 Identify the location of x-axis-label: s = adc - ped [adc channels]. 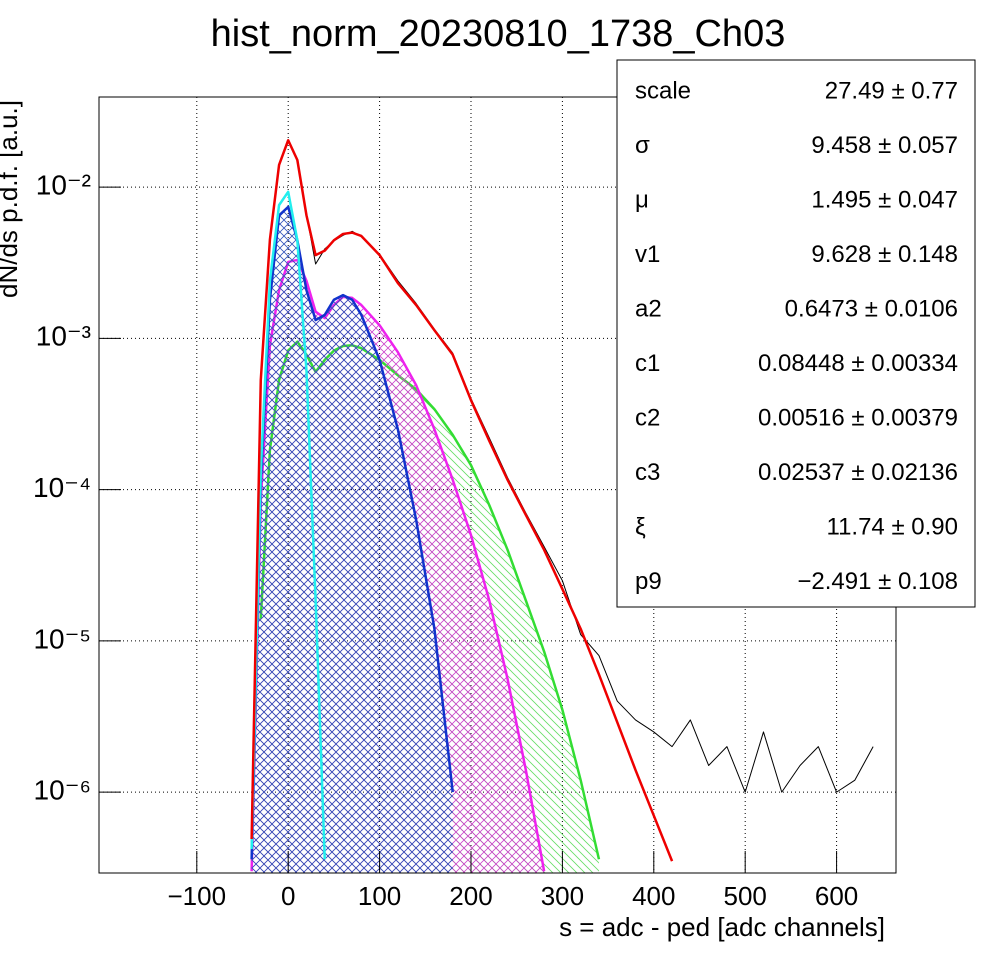
(722, 927).